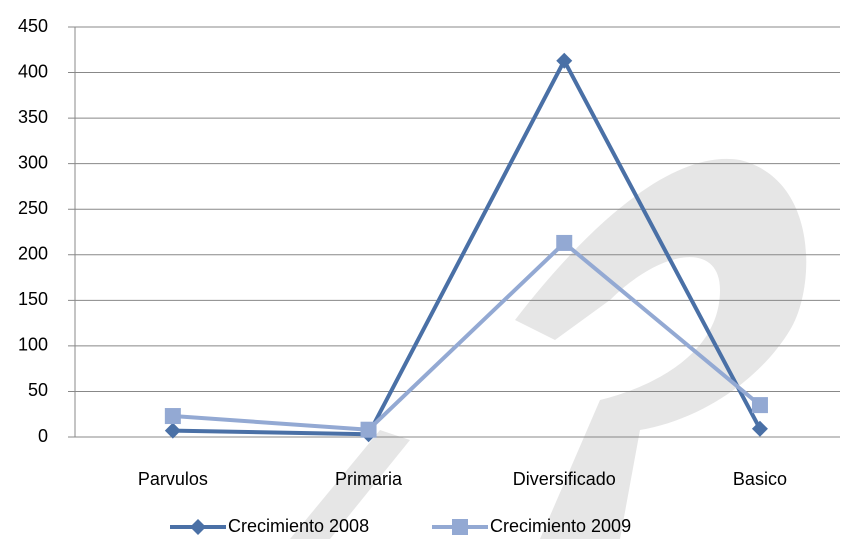  Describe the element at coordinates (43, 436) in the screenshot. I see `y-tick-label: 0` at that location.